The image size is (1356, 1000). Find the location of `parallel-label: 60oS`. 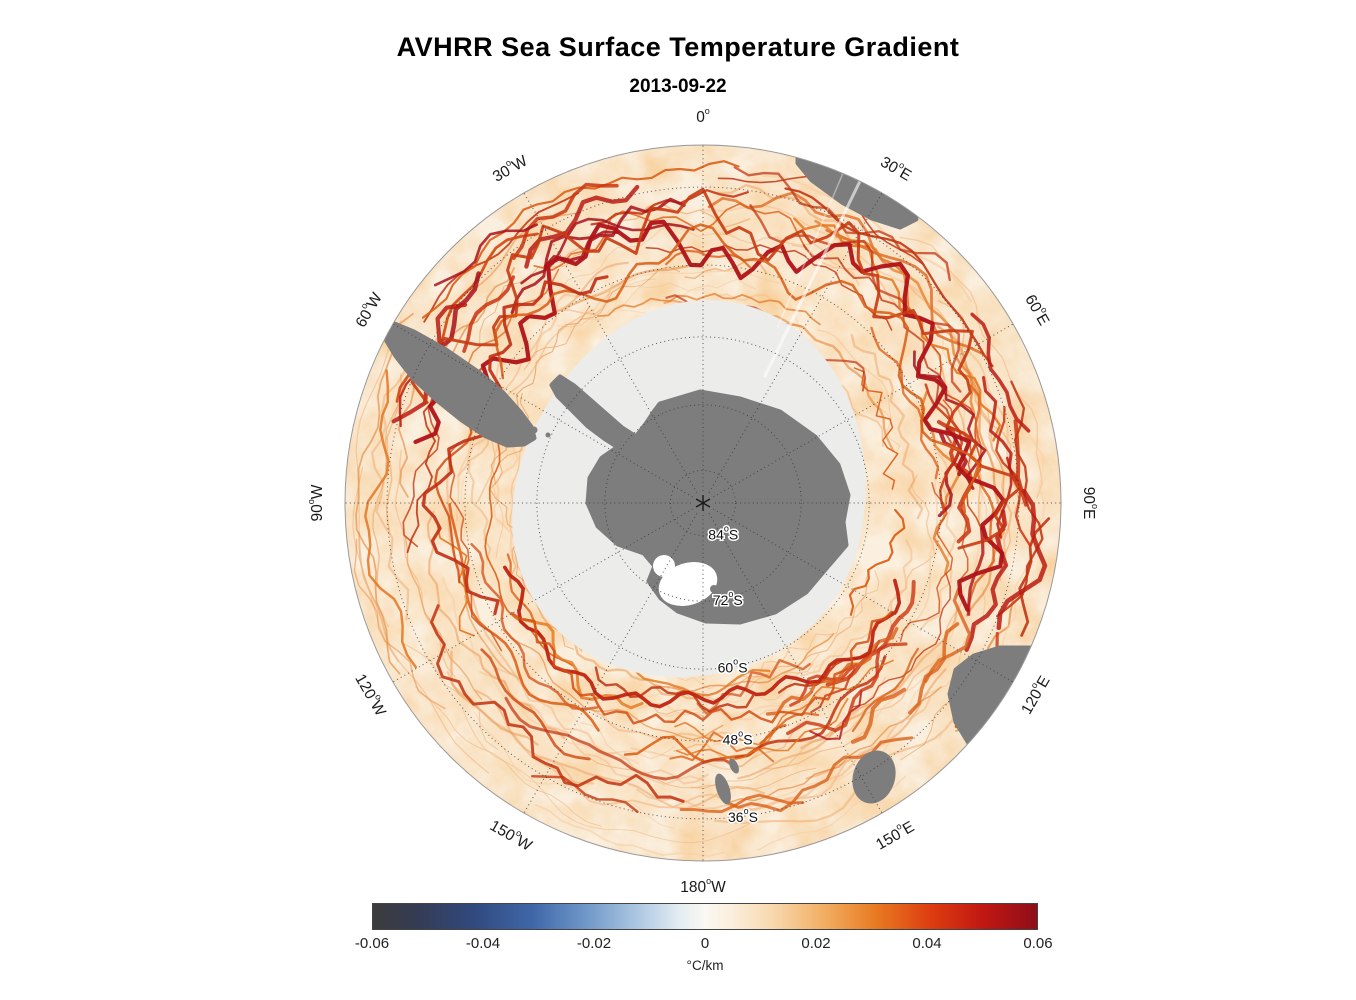

parallel-label: 60oS is located at coordinates (733, 666).